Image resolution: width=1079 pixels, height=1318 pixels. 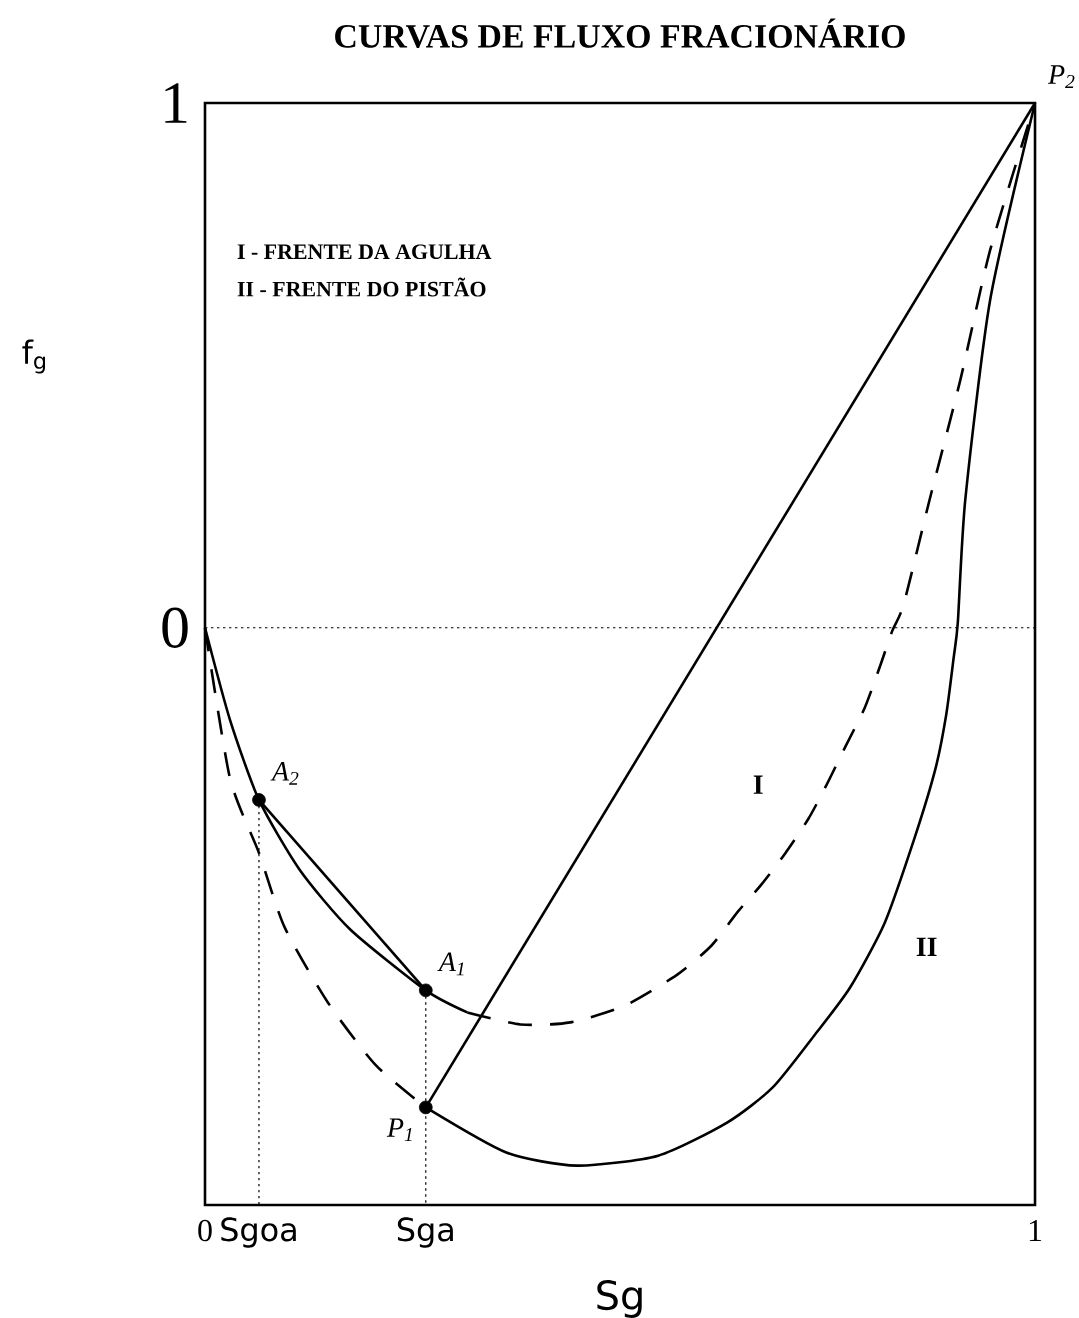 What do you see at coordinates (33, 356) in the screenshot?
I see `y-axis-title: f$_{g}$` at bounding box center [33, 356].